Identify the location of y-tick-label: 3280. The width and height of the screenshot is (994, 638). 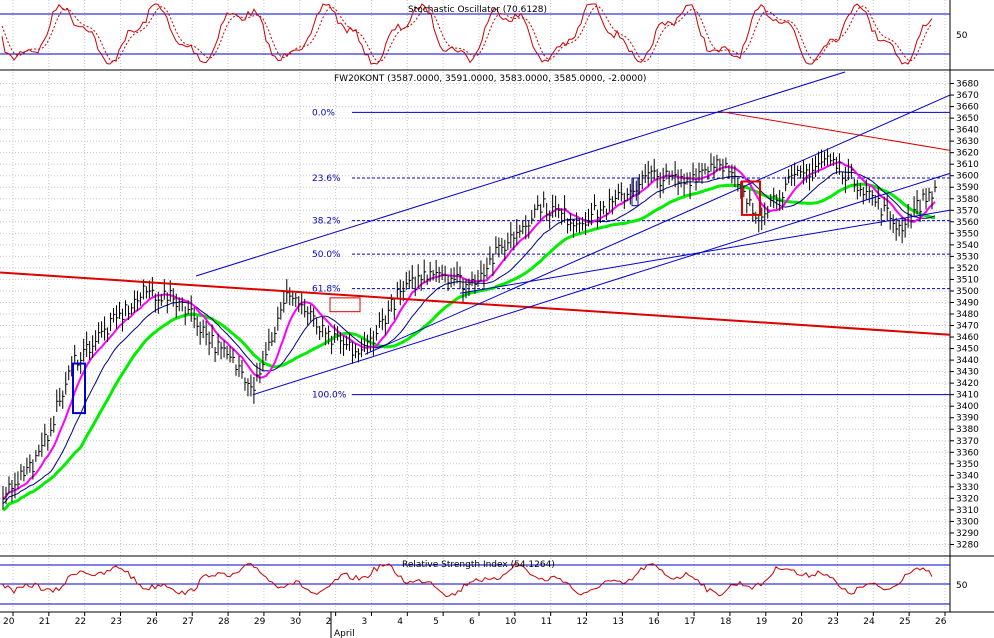
(967, 545).